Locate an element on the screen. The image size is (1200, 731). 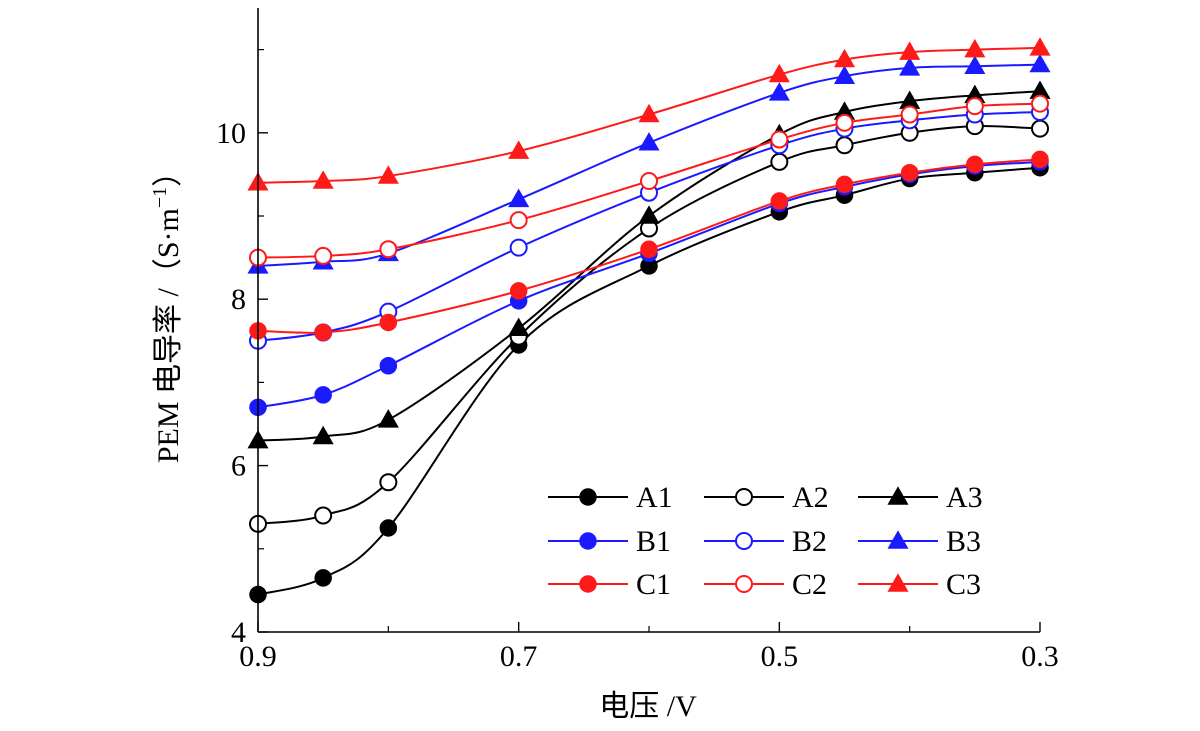
legend-label: A1 is located at coordinates (654, 497).